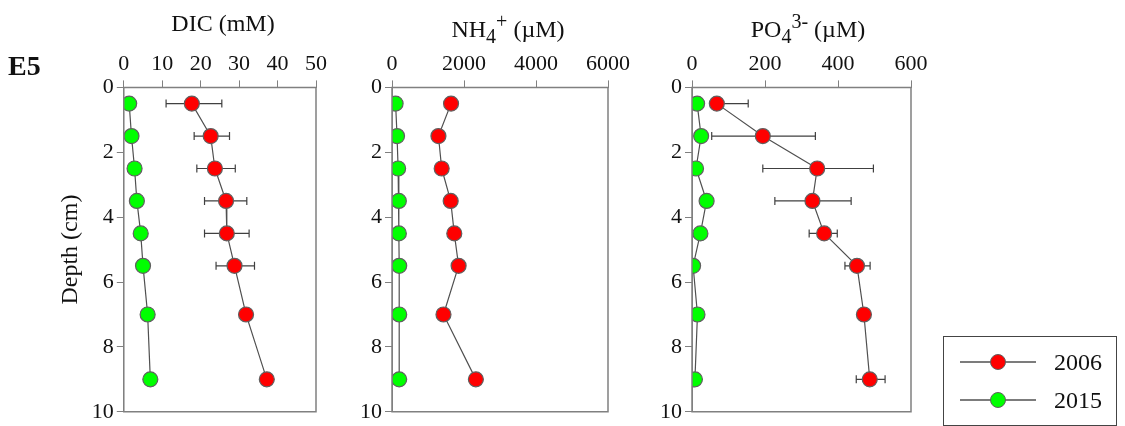 This screenshot has width=1125, height=426. I want to click on legend-label: 2006, so click(1078, 362).